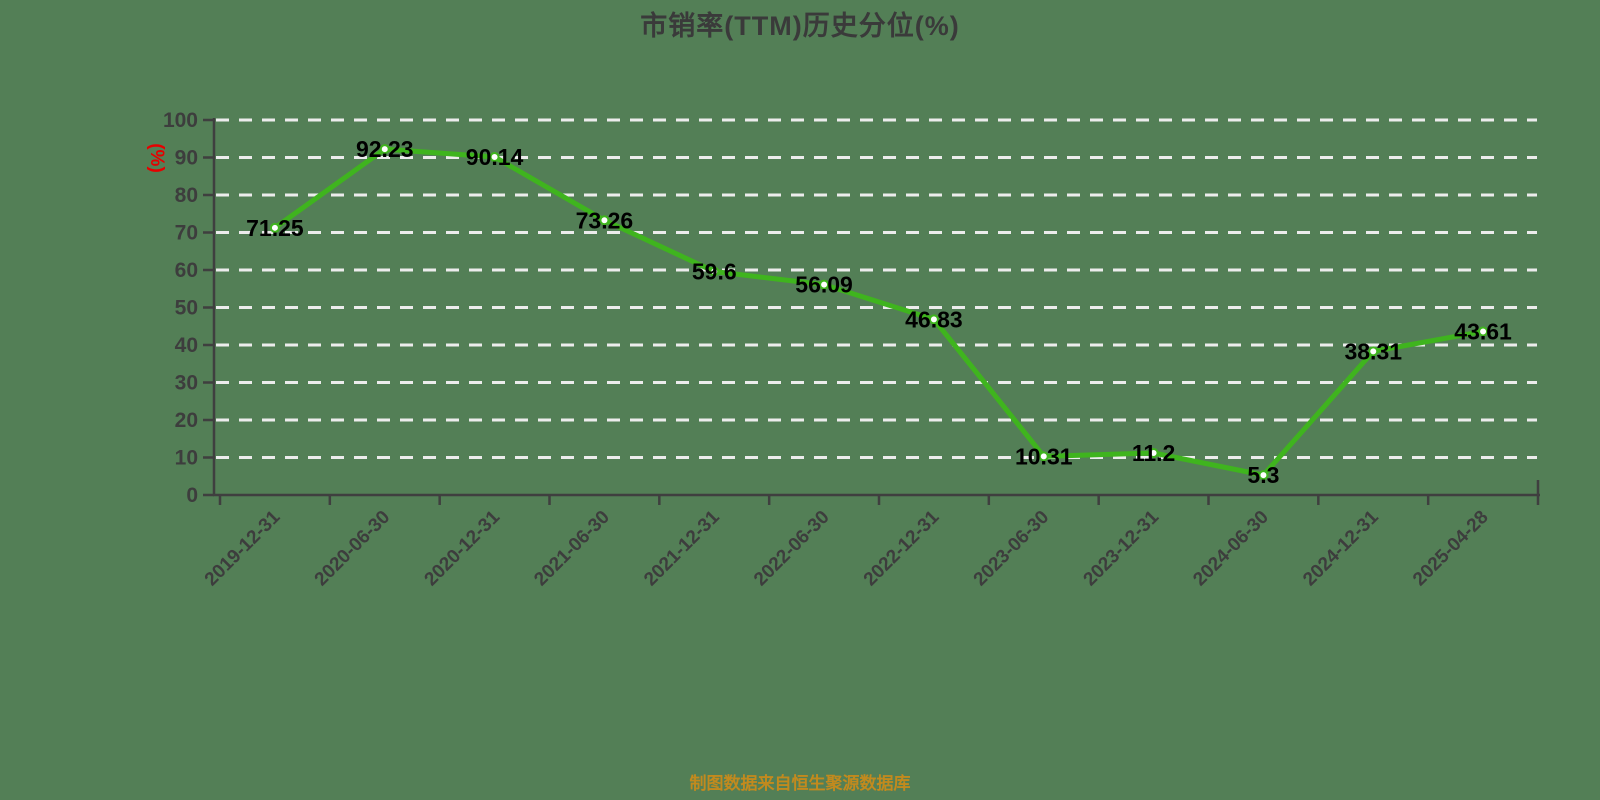  Describe the element at coordinates (572, 549) in the screenshot. I see `x-axis-tick-label: 2021-06-30` at that location.